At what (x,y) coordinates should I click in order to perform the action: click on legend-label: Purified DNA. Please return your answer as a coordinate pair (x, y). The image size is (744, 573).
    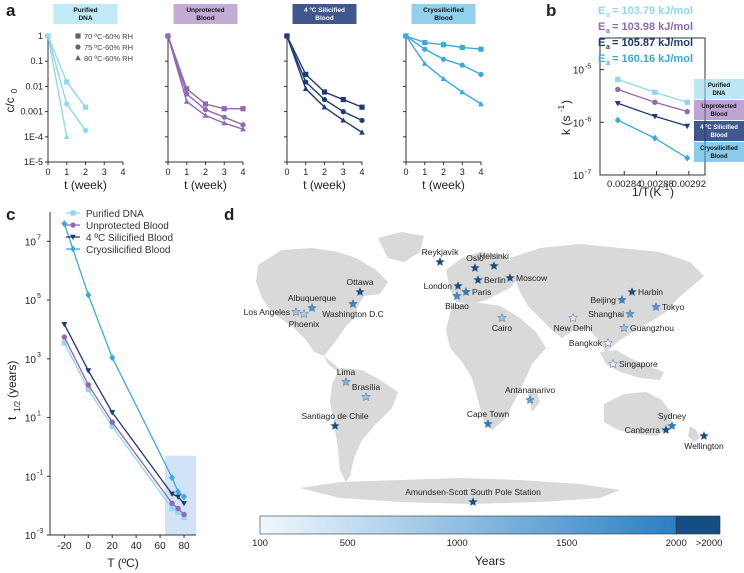
    Looking at the image, I should click on (115, 214).